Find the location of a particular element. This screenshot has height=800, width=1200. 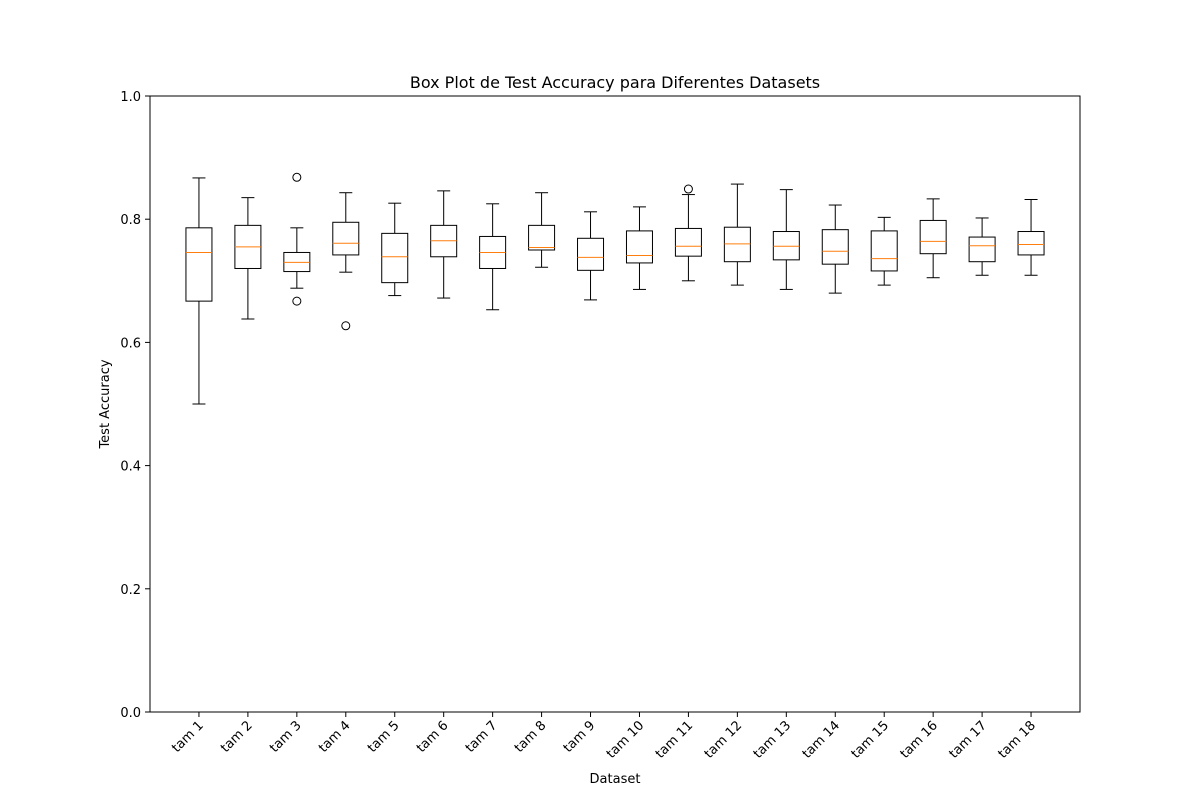

x-tick-label: tam 15 is located at coordinates (870, 739).